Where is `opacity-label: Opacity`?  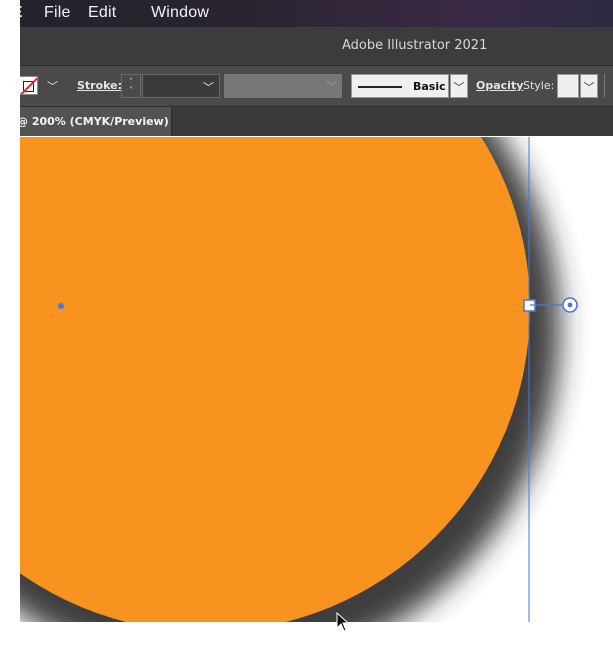
opacity-label: Opacity is located at coordinates (500, 85).